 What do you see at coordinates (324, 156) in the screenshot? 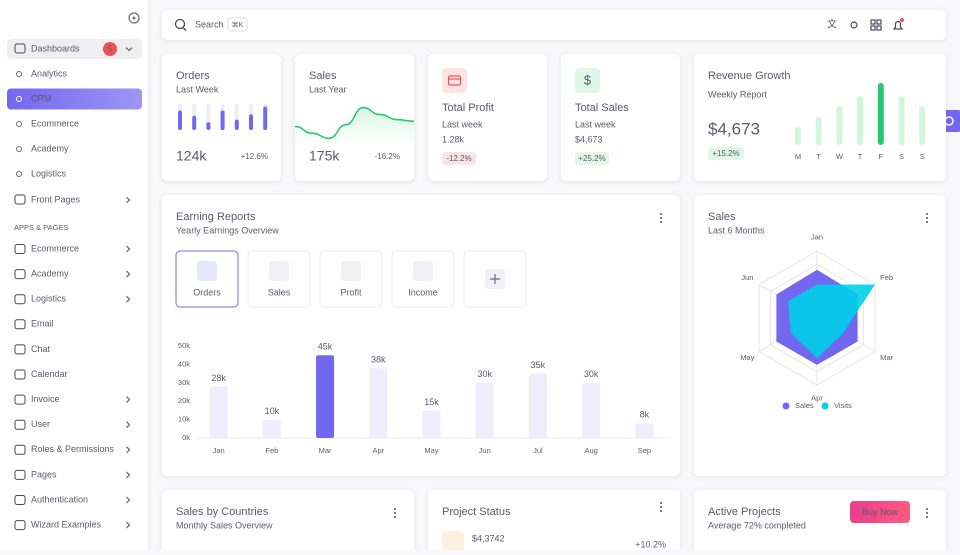
I see `card-value: 175k` at bounding box center [324, 156].